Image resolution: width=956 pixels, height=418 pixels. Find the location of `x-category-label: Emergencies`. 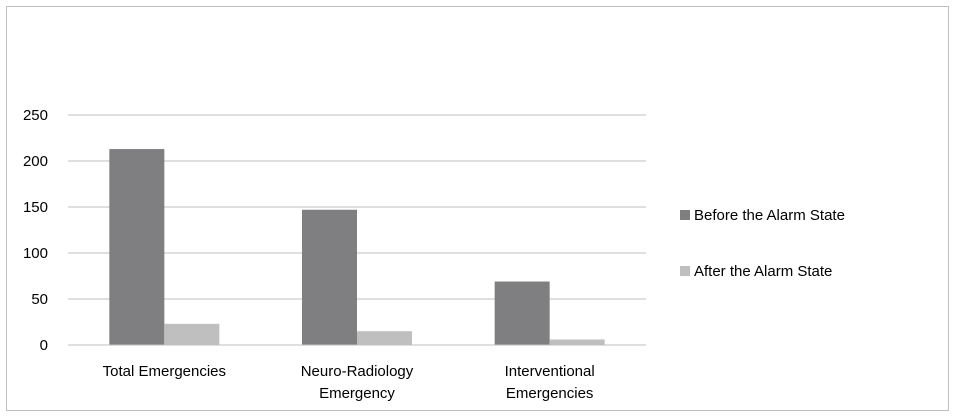

x-category-label: Emergencies is located at coordinates (550, 393).